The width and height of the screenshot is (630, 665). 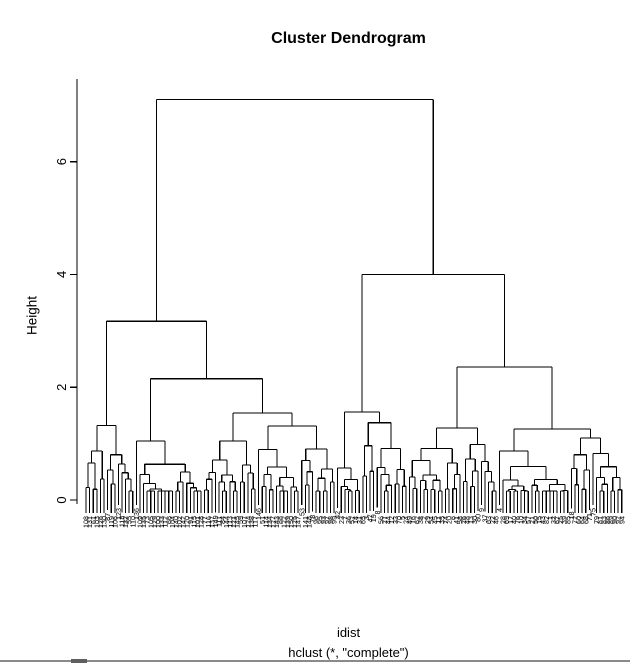 What do you see at coordinates (467, 520) in the screenshot?
I see `leaf-label: 48` at bounding box center [467, 520].